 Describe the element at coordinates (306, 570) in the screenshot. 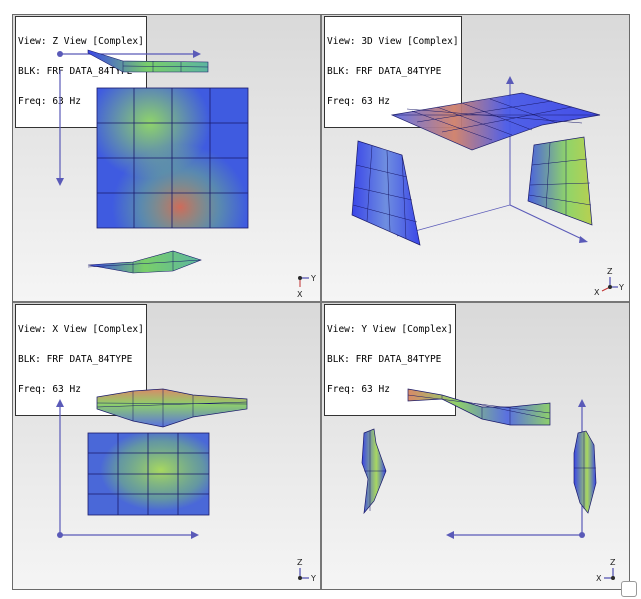

I see `coordinate-triad: Z Y` at that location.